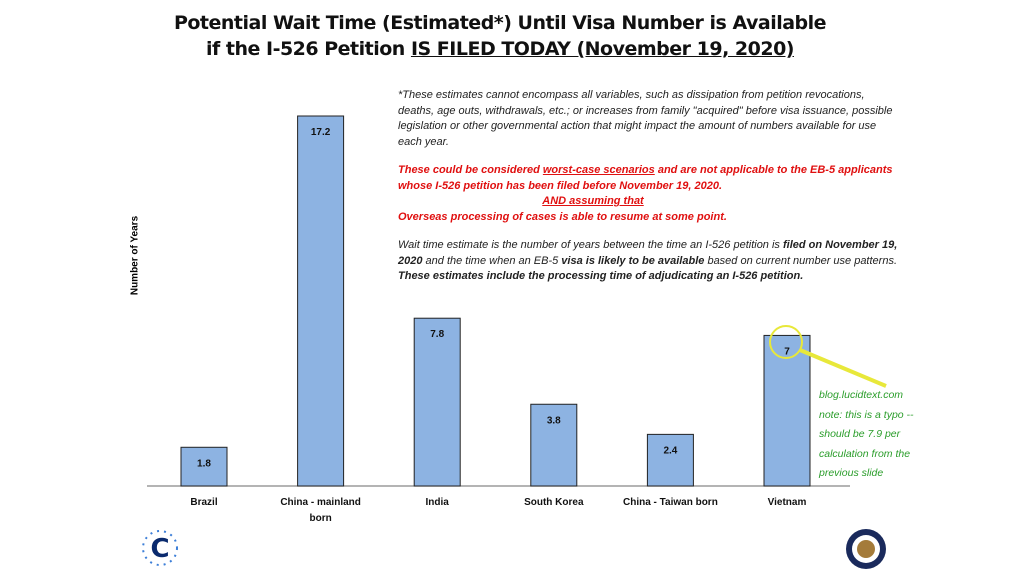 The image size is (1024, 576). I want to click on note-text: These could be considered, so click(470, 170).